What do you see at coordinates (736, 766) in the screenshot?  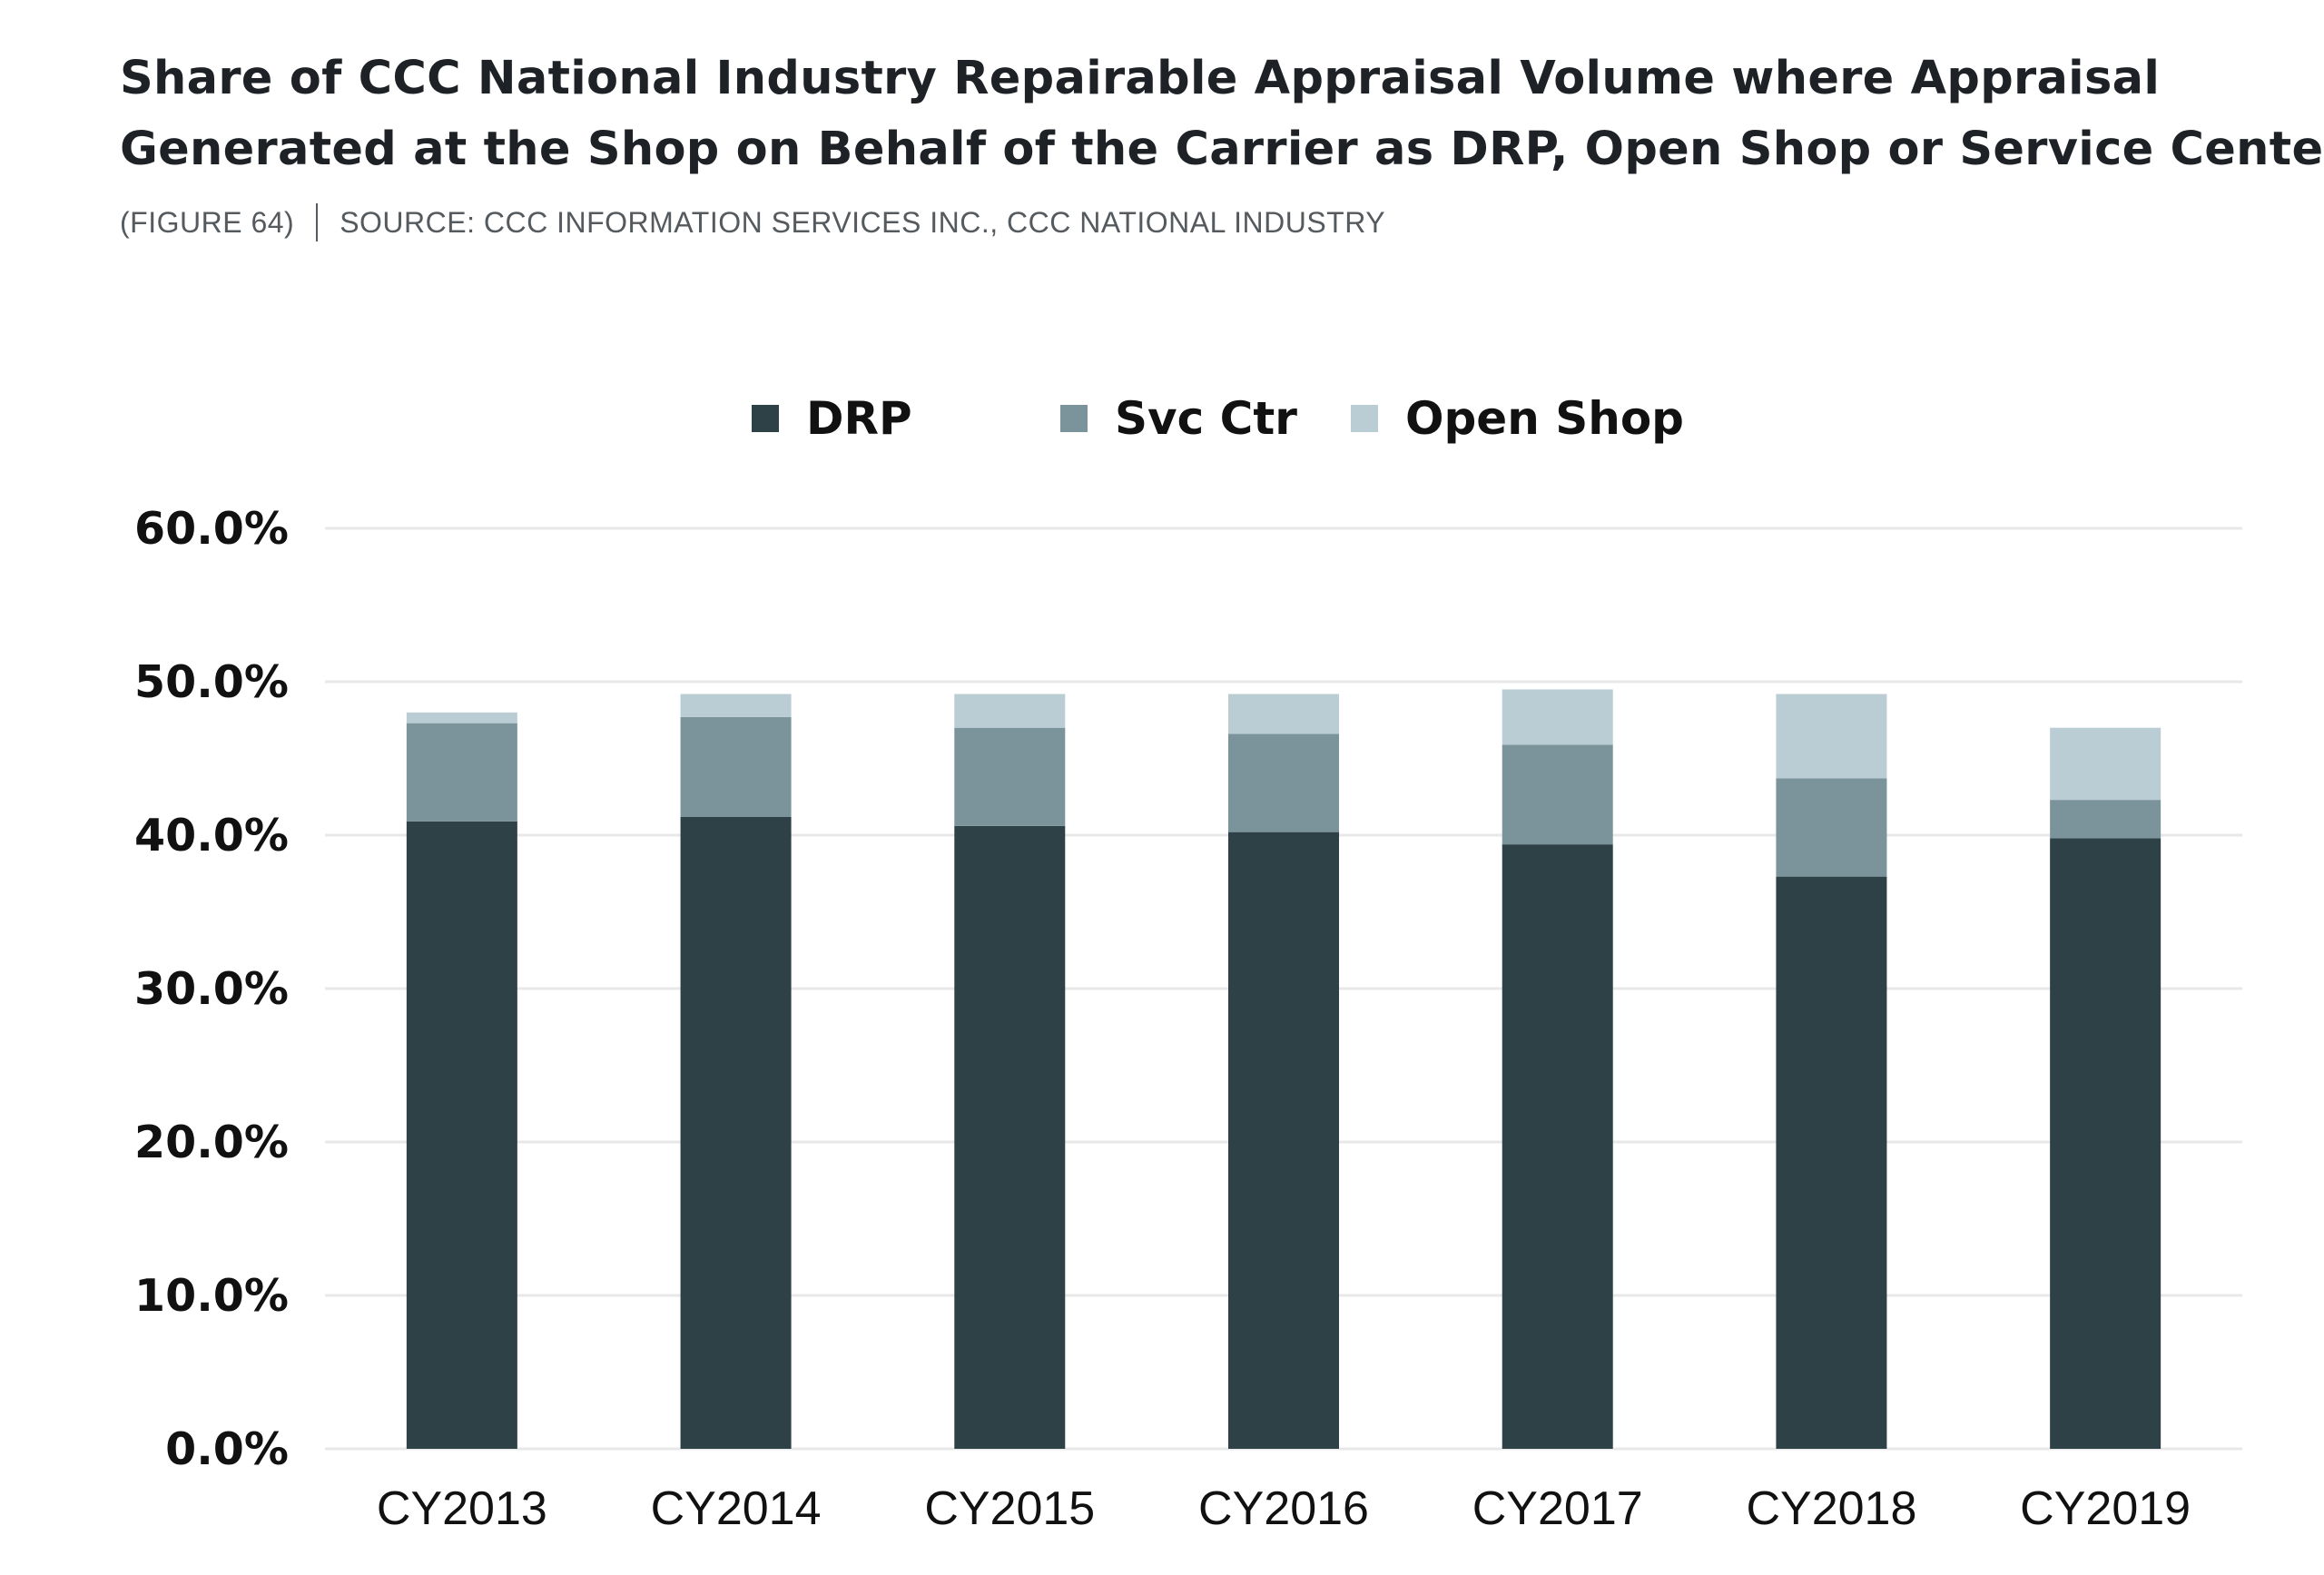 I see `bar-svc-ctr-cy2014` at bounding box center [736, 766].